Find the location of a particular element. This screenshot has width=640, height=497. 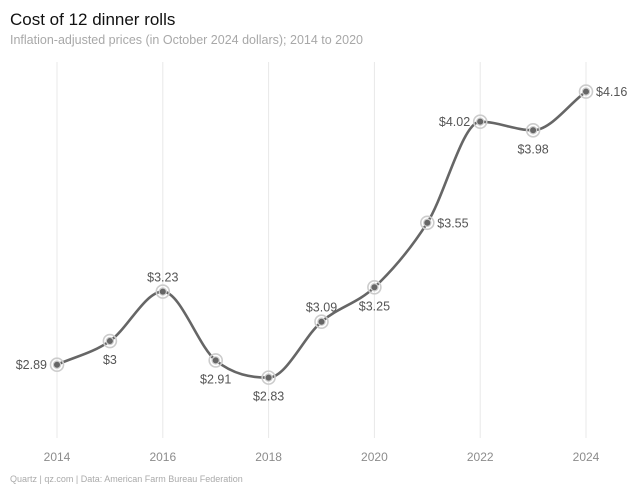

x-tick-label-2020: 2020 is located at coordinates (374, 457).